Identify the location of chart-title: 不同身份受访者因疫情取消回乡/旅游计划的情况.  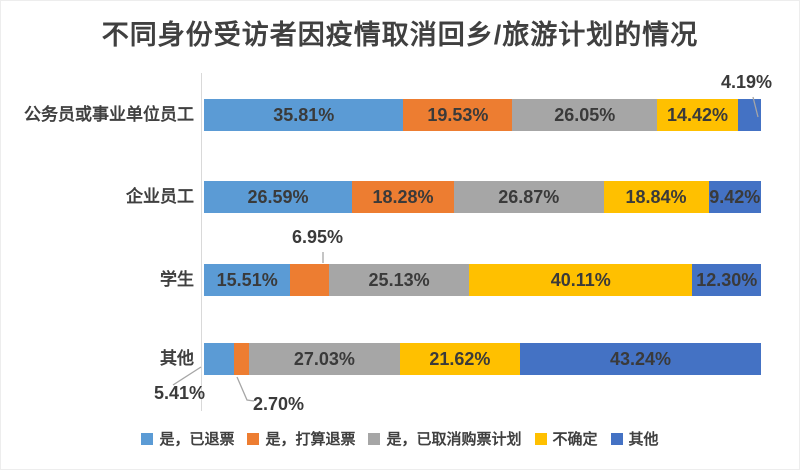
(400, 35).